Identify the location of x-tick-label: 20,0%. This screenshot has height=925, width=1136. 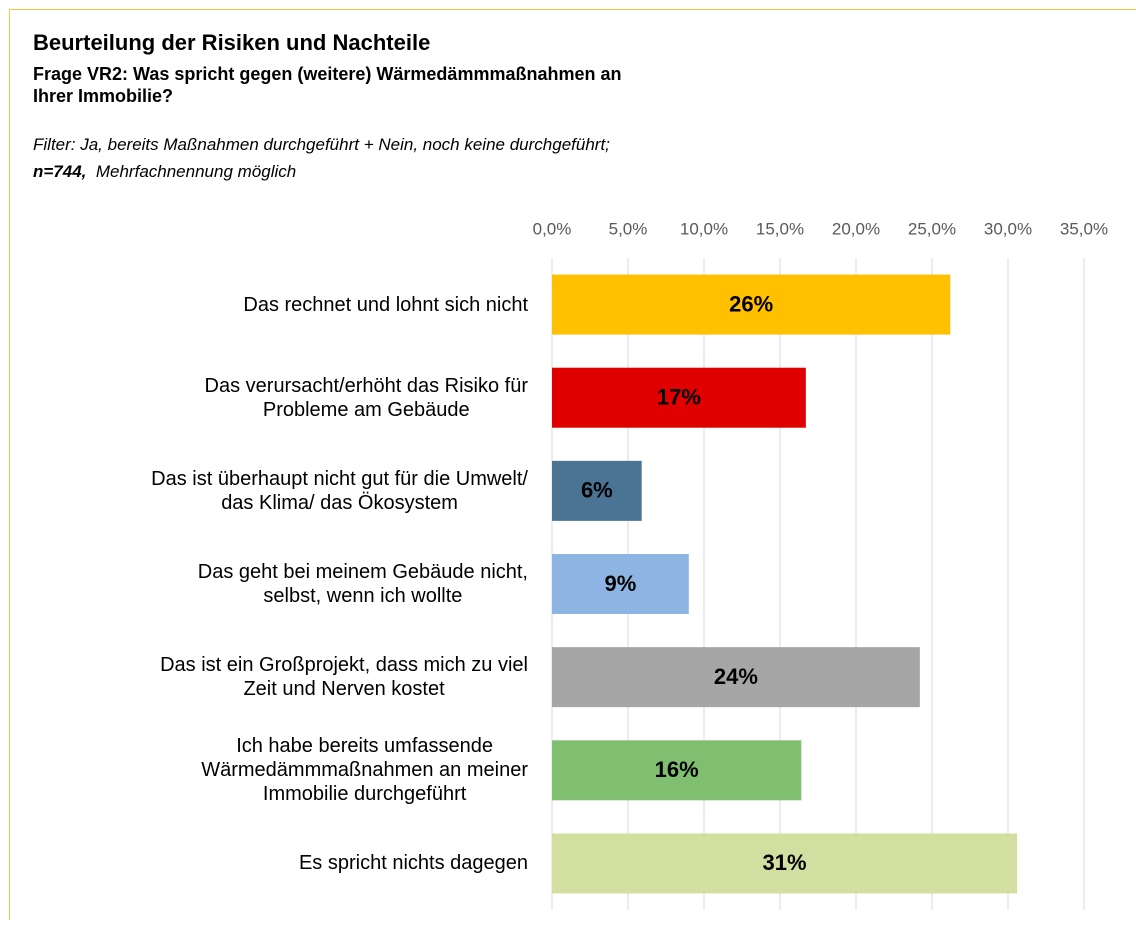
(856, 228).